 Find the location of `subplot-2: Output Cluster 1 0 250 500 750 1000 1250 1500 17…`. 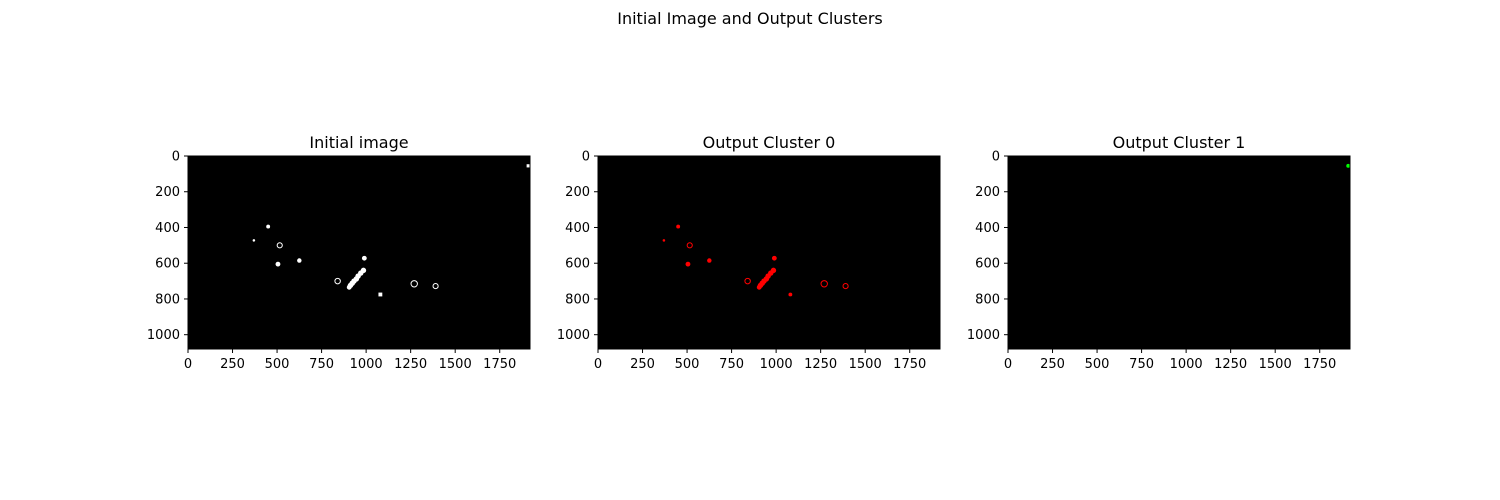

subplot-2: Output Cluster 1 0 250 500 750 1000 1250 1500 17… is located at coordinates (1159, 252).